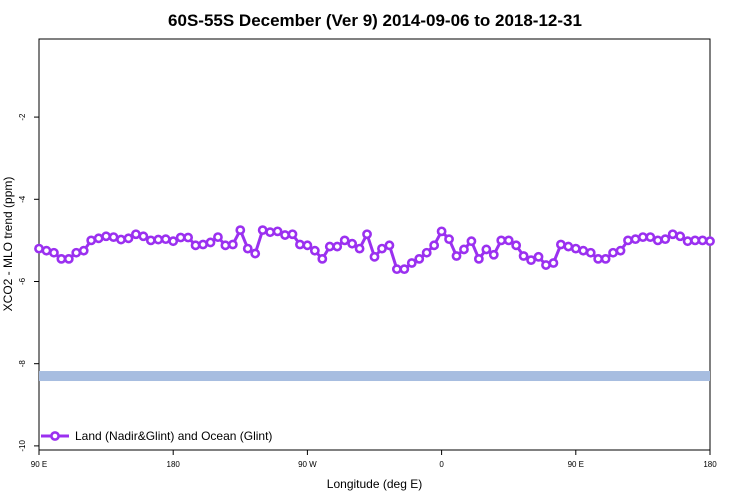 The width and height of the screenshot is (750, 500). I want to click on y-tick-label: -4, so click(22, 199).